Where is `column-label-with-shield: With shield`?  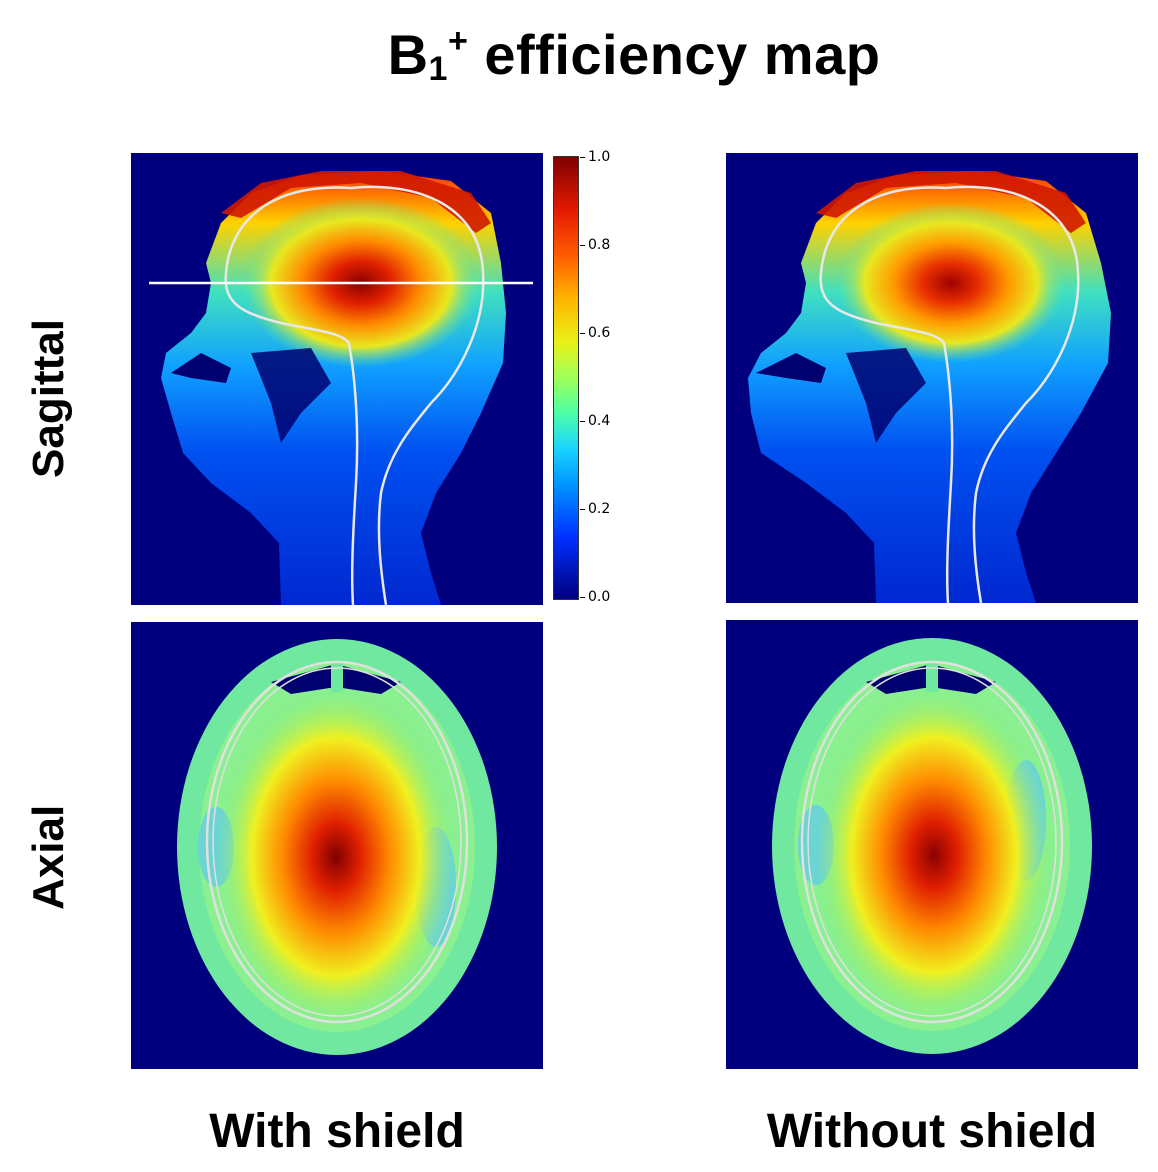
column-label-with-shield: With shield is located at coordinates (337, 1131).